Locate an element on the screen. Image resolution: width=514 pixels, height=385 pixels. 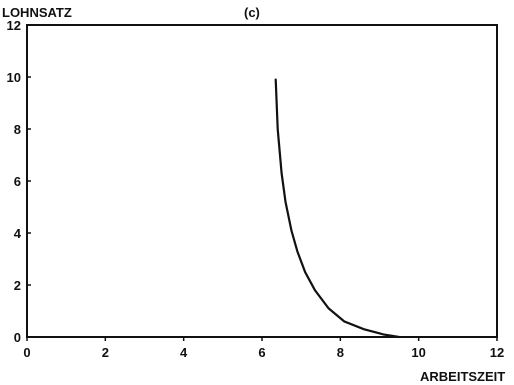
y-axis-title: LOHNSATZ is located at coordinates (37, 12).